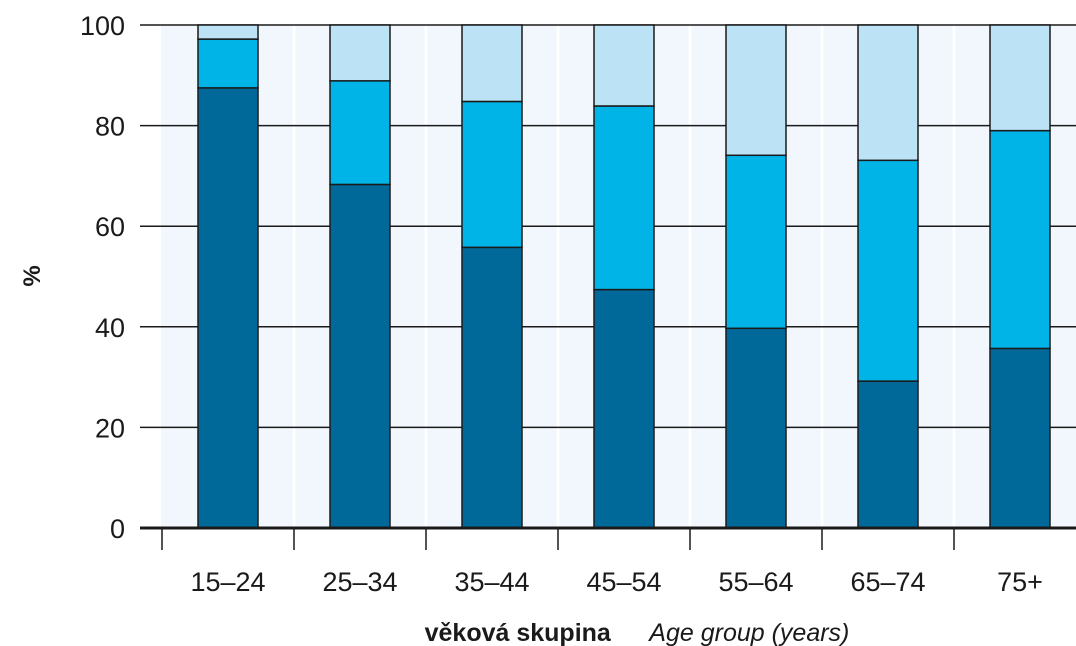  What do you see at coordinates (755, 582) in the screenshot?
I see `x-tick-label: 55–64` at bounding box center [755, 582].